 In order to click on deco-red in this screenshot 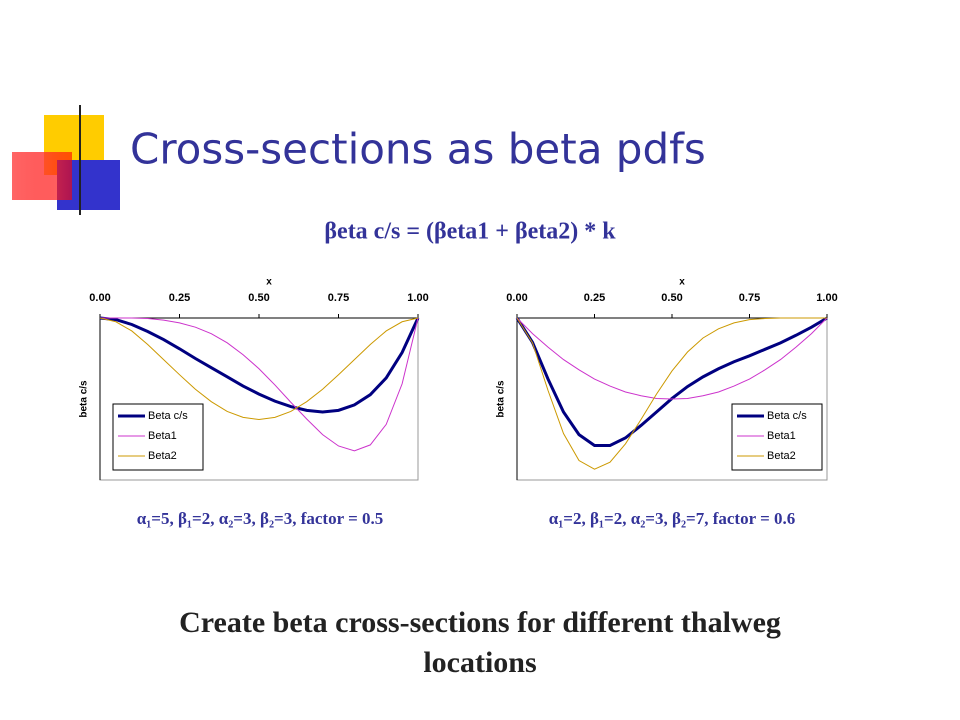, I will do `click(42, 176)`.